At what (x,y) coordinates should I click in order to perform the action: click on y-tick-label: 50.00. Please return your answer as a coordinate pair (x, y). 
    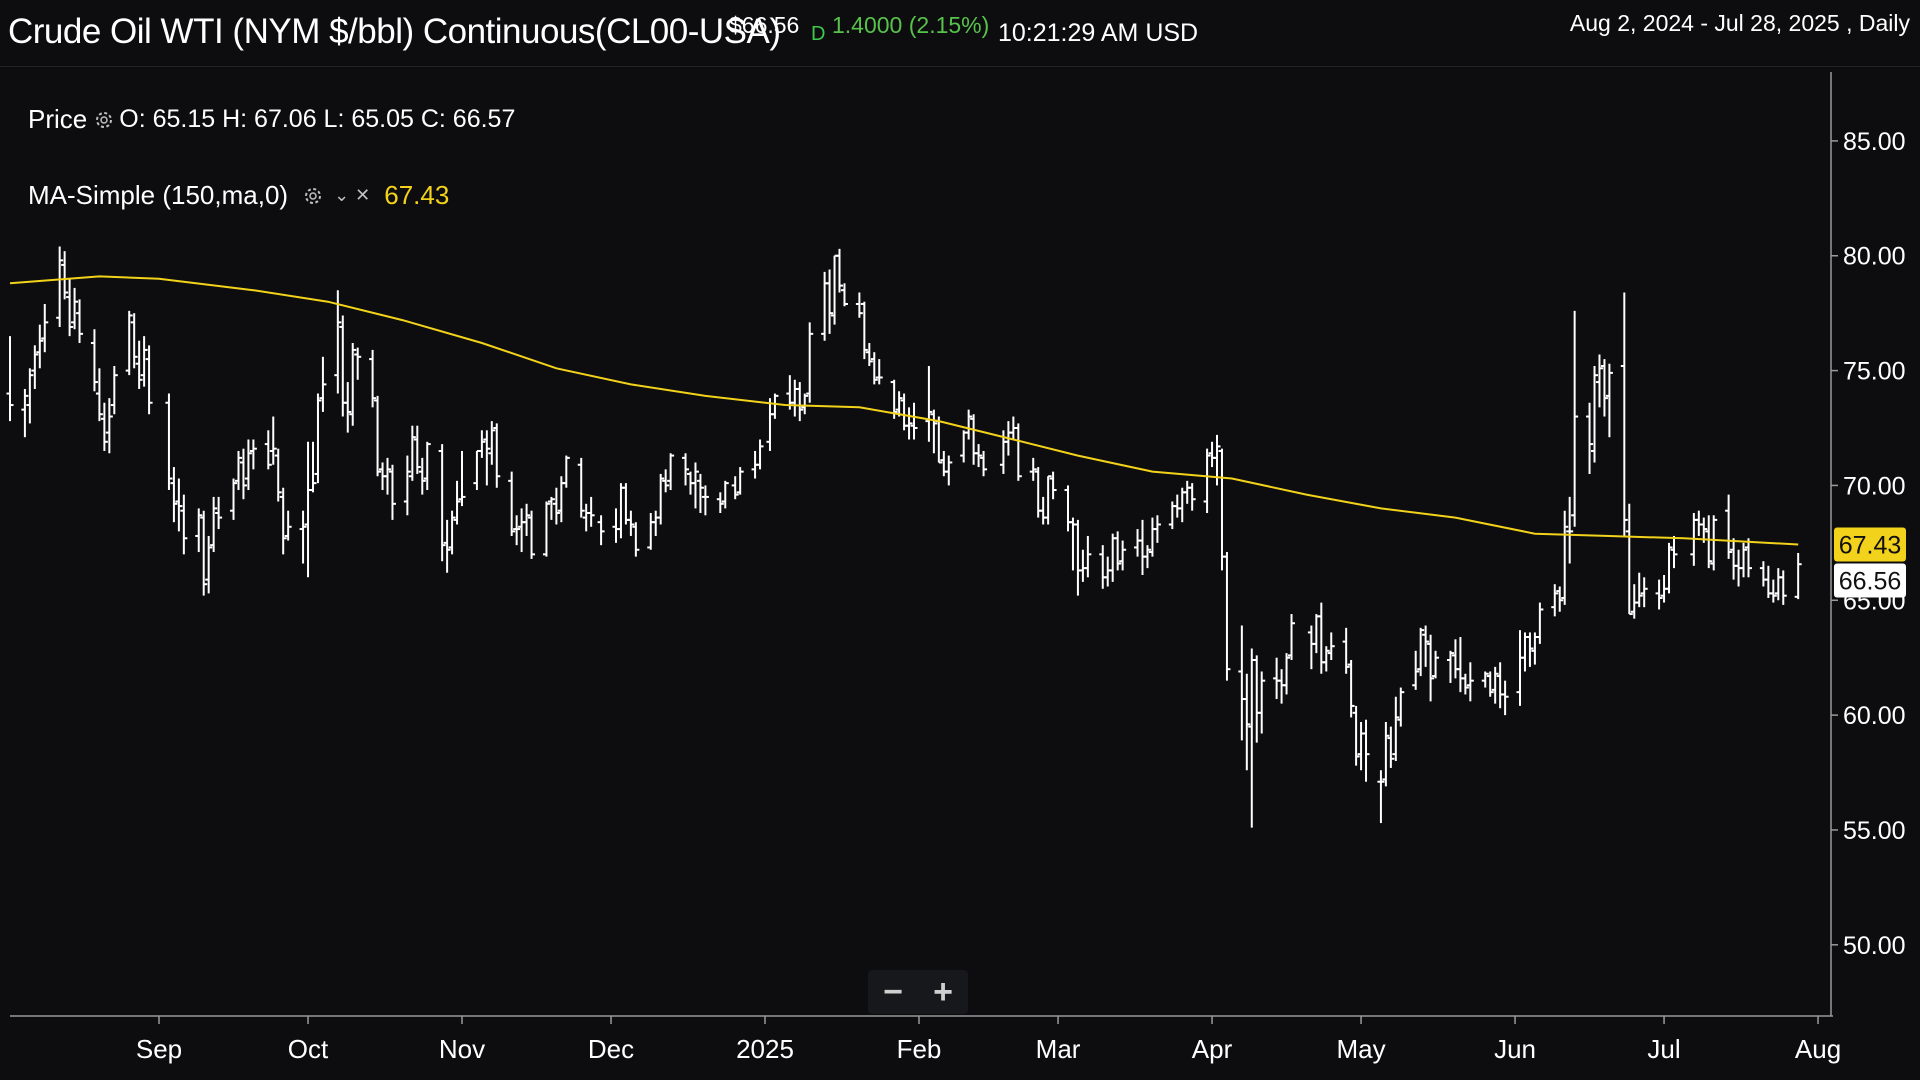
    Looking at the image, I should click on (1874, 946).